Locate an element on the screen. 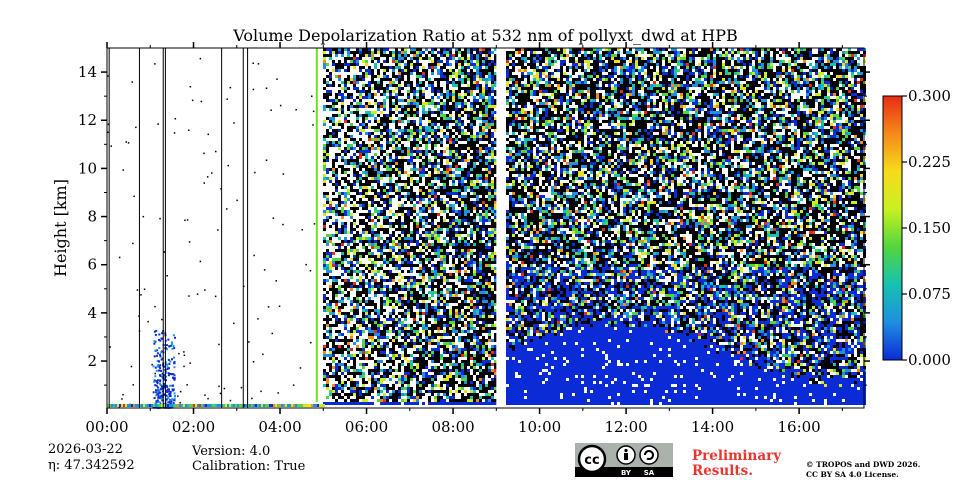 Image resolution: width=960 pixels, height=480 pixels. badge-by-label: BY is located at coordinates (626, 473).